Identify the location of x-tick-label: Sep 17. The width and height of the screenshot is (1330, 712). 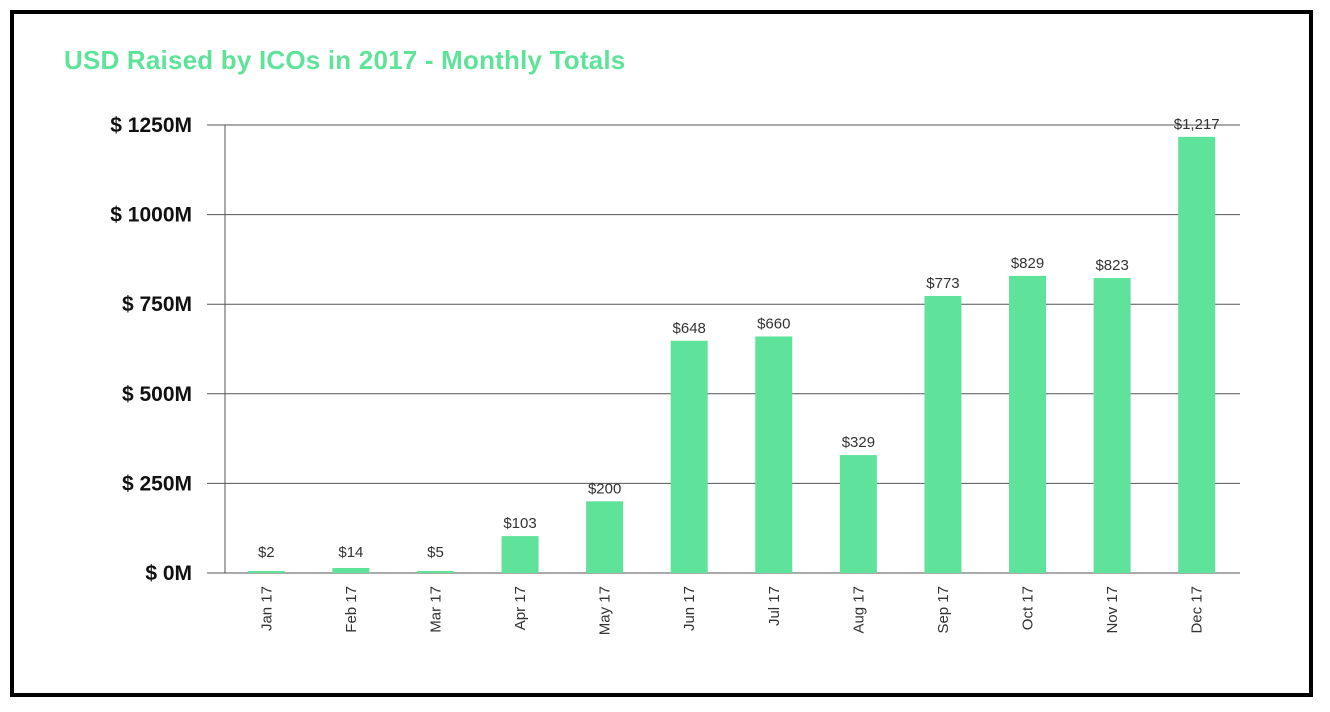
(943, 610).